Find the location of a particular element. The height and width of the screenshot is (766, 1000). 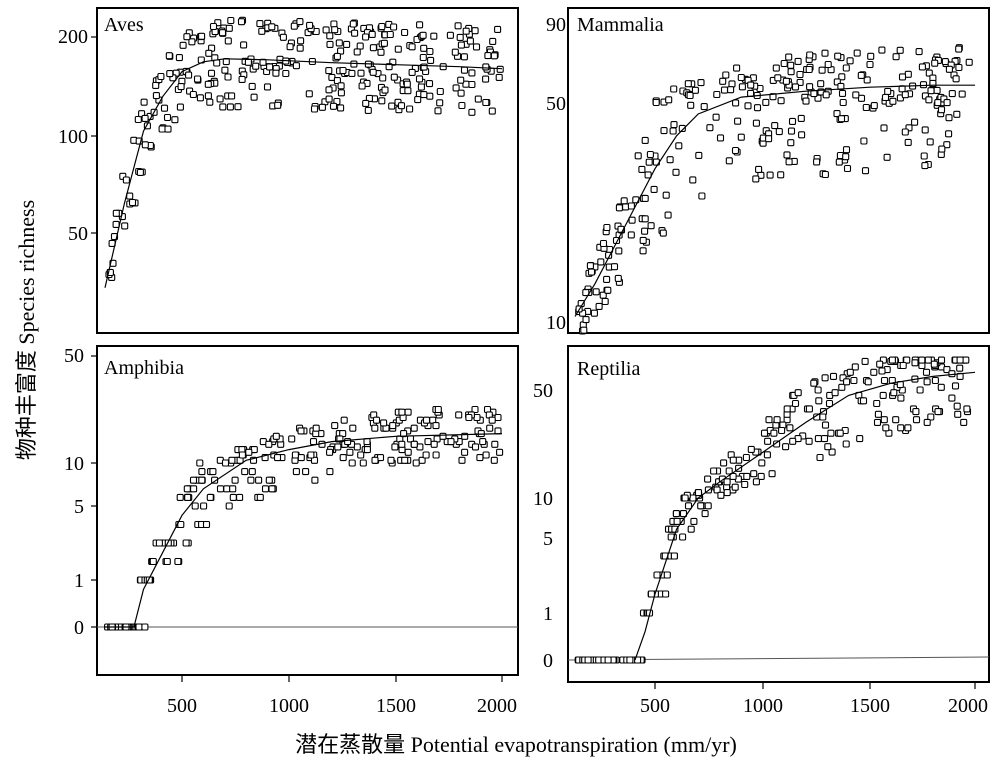

y-axis-title: 物种丰富度 Species richness is located at coordinates (26, 330).